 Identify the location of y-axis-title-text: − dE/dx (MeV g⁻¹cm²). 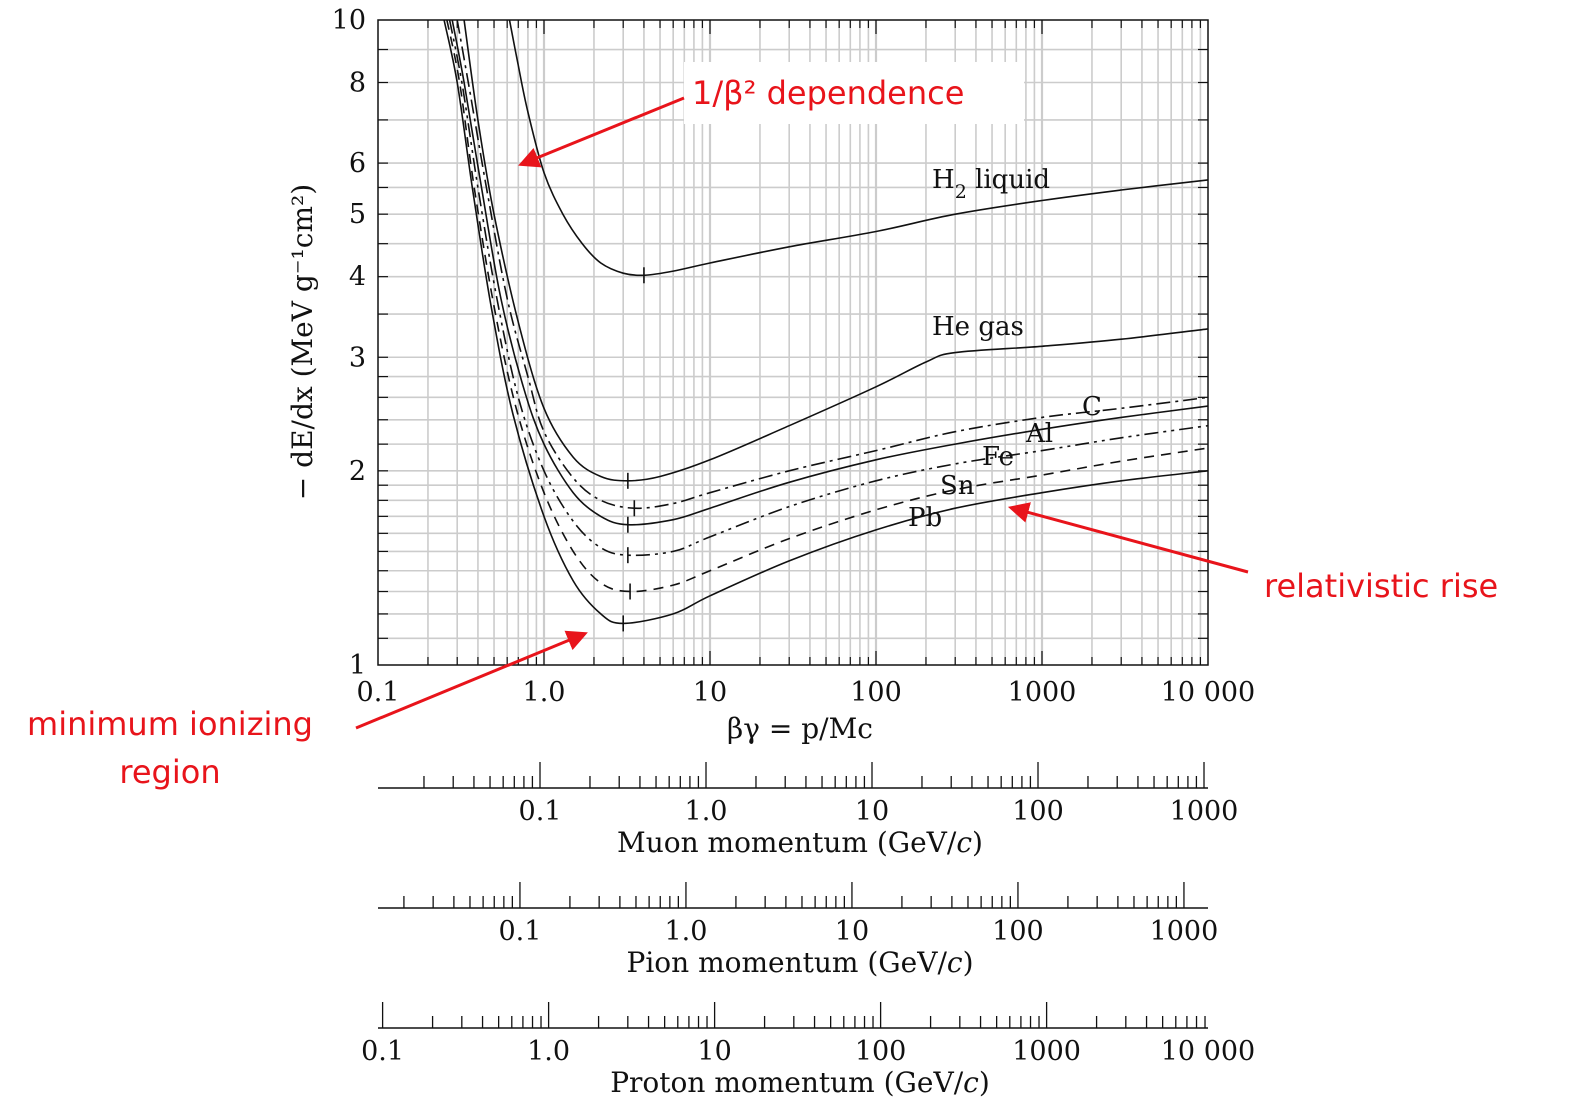
(302, 342).